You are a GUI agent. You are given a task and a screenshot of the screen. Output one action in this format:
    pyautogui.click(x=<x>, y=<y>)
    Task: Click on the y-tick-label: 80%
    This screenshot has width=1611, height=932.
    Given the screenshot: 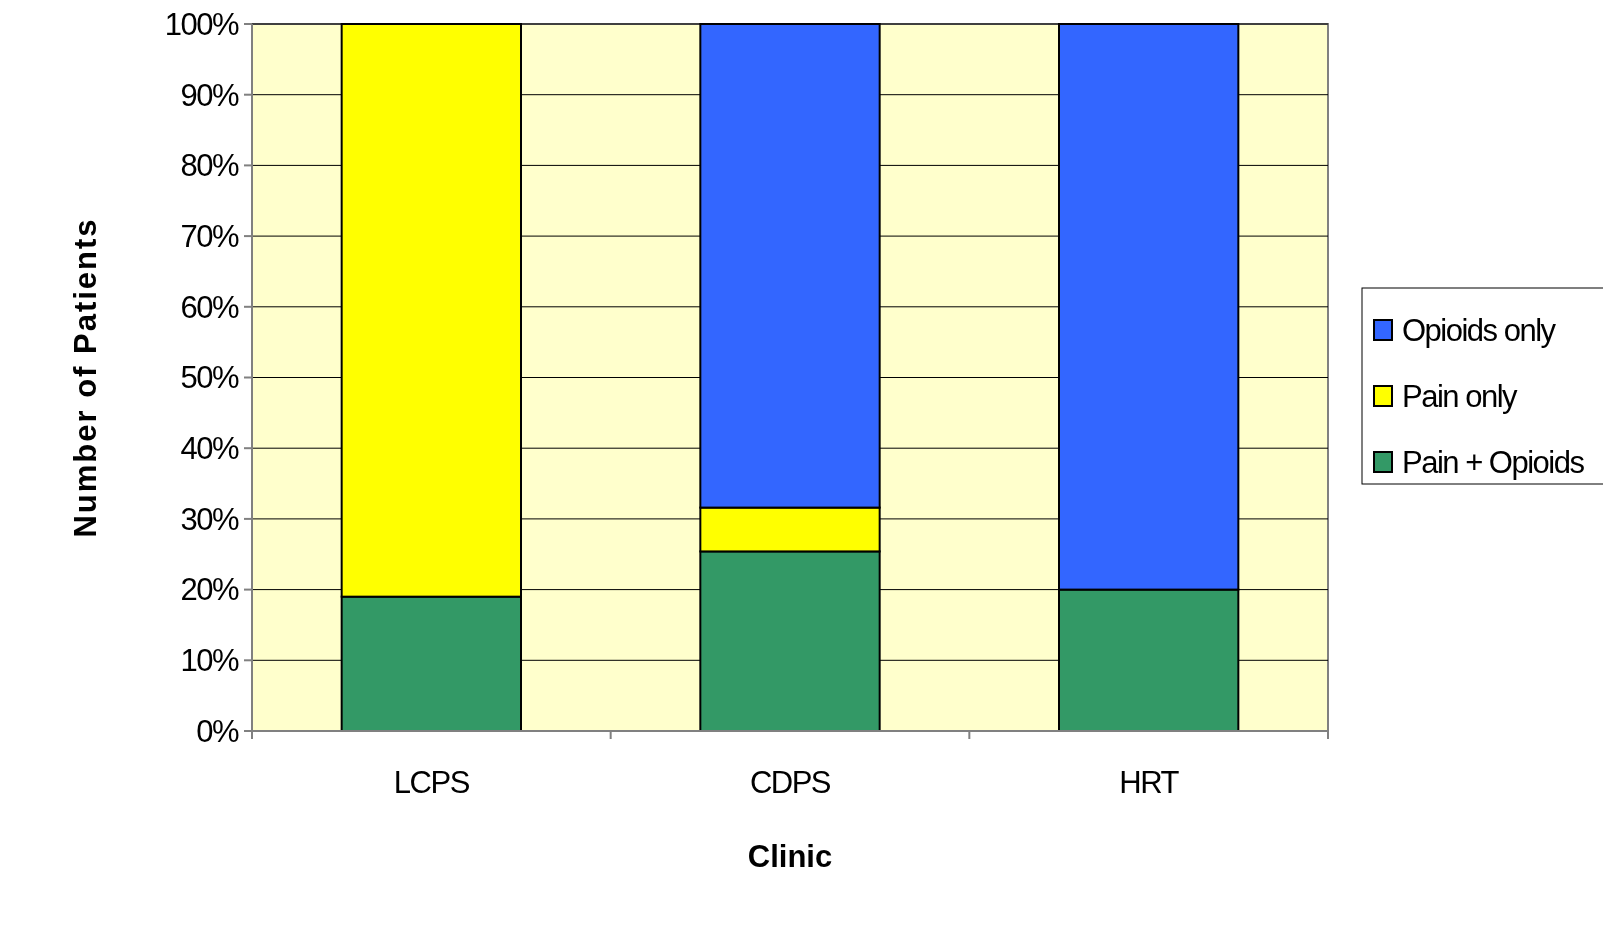 What is the action you would take?
    pyautogui.click(x=209, y=166)
    